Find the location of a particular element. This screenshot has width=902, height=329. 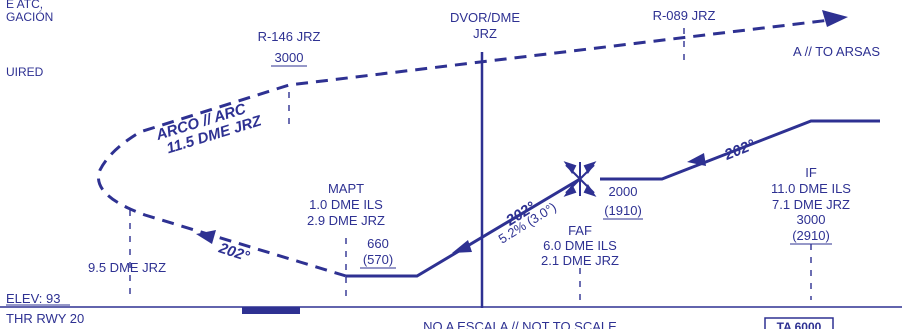

faf-height: (1910) is located at coordinates (623, 210).